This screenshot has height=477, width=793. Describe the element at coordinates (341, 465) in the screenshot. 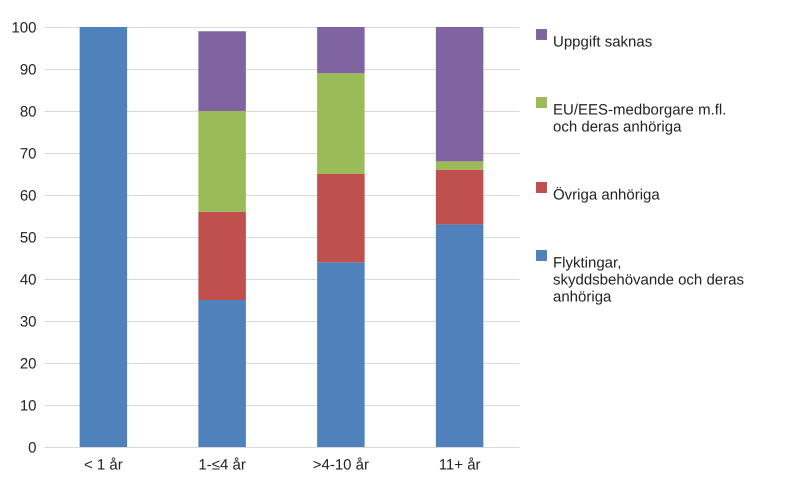

I see `x-tick-label: >4-10 år` at that location.